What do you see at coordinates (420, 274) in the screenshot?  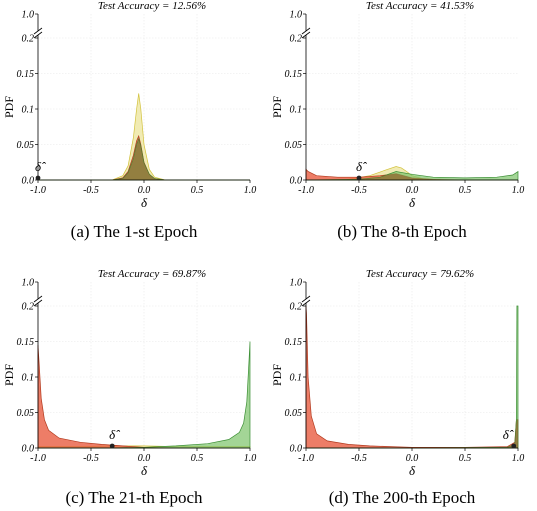 I see `chart-title: Test Accuracy = 79.62%` at bounding box center [420, 274].